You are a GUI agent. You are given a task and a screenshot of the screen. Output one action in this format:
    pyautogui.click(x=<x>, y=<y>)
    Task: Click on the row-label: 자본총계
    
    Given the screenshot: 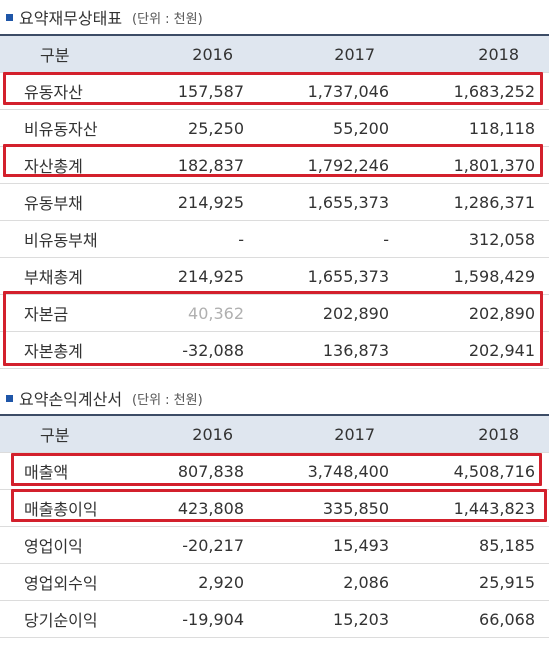 What is the action you would take?
    pyautogui.click(x=53, y=351)
    